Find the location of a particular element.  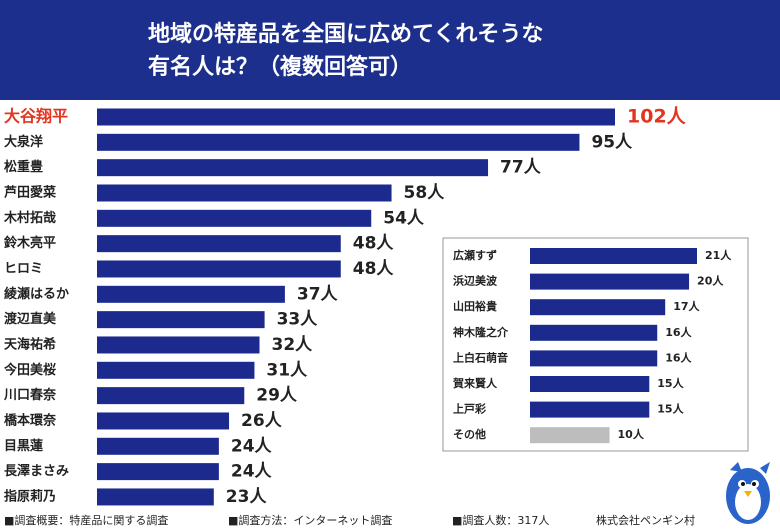

value-label: 102人 is located at coordinates (657, 117).